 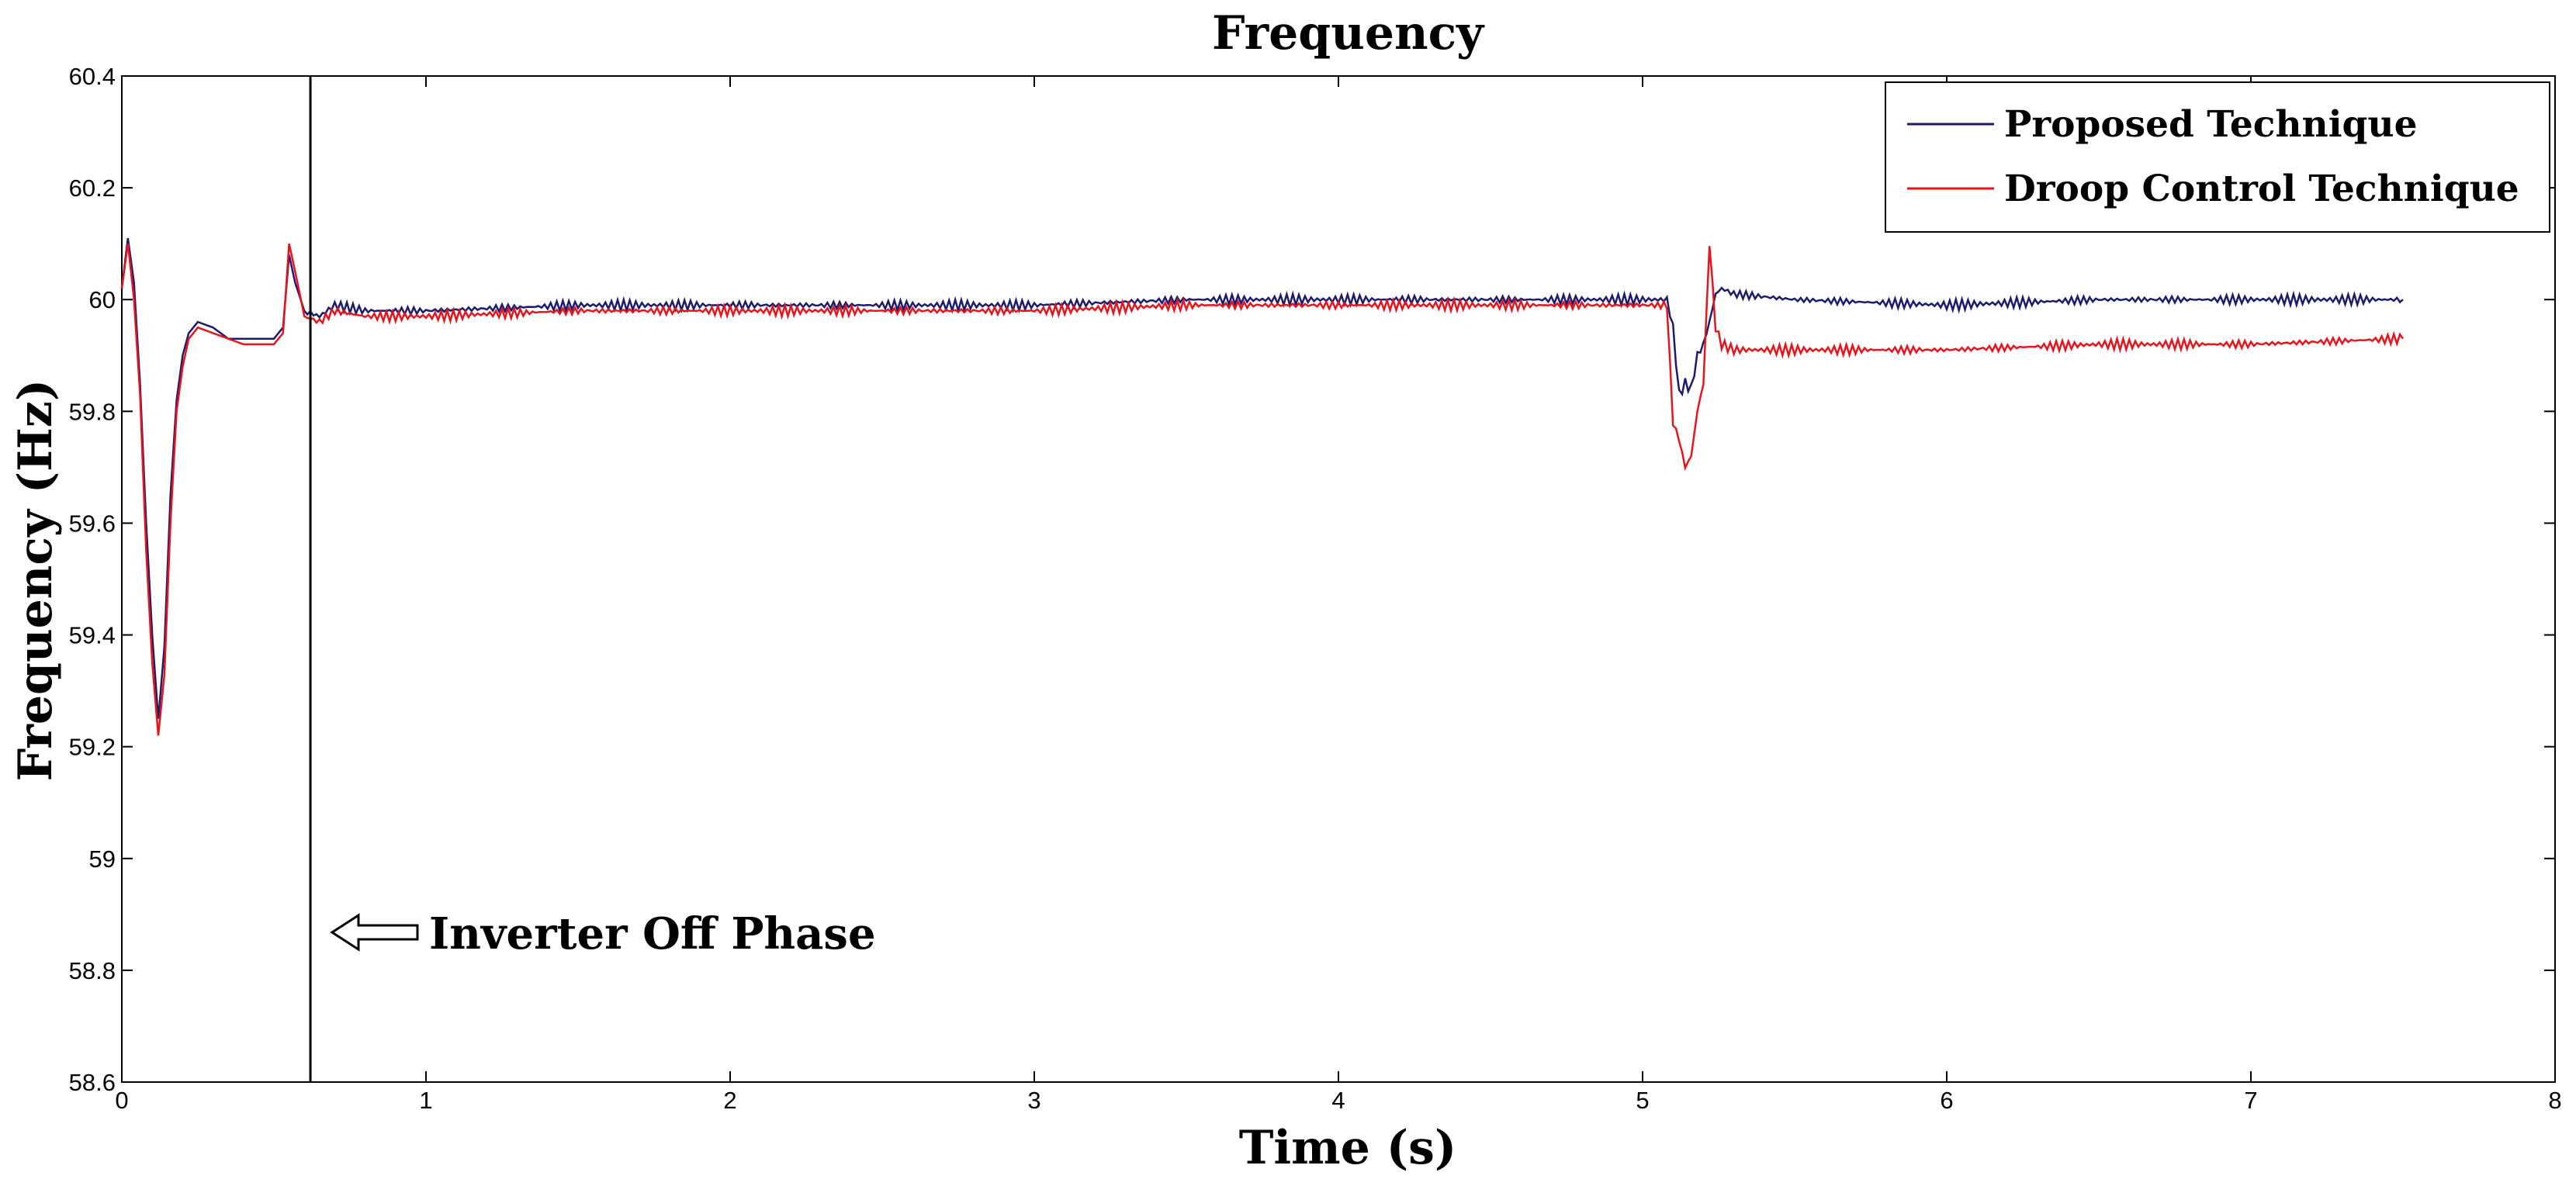 What do you see at coordinates (1946, 1100) in the screenshot?
I see `x-tick-label: 6` at bounding box center [1946, 1100].